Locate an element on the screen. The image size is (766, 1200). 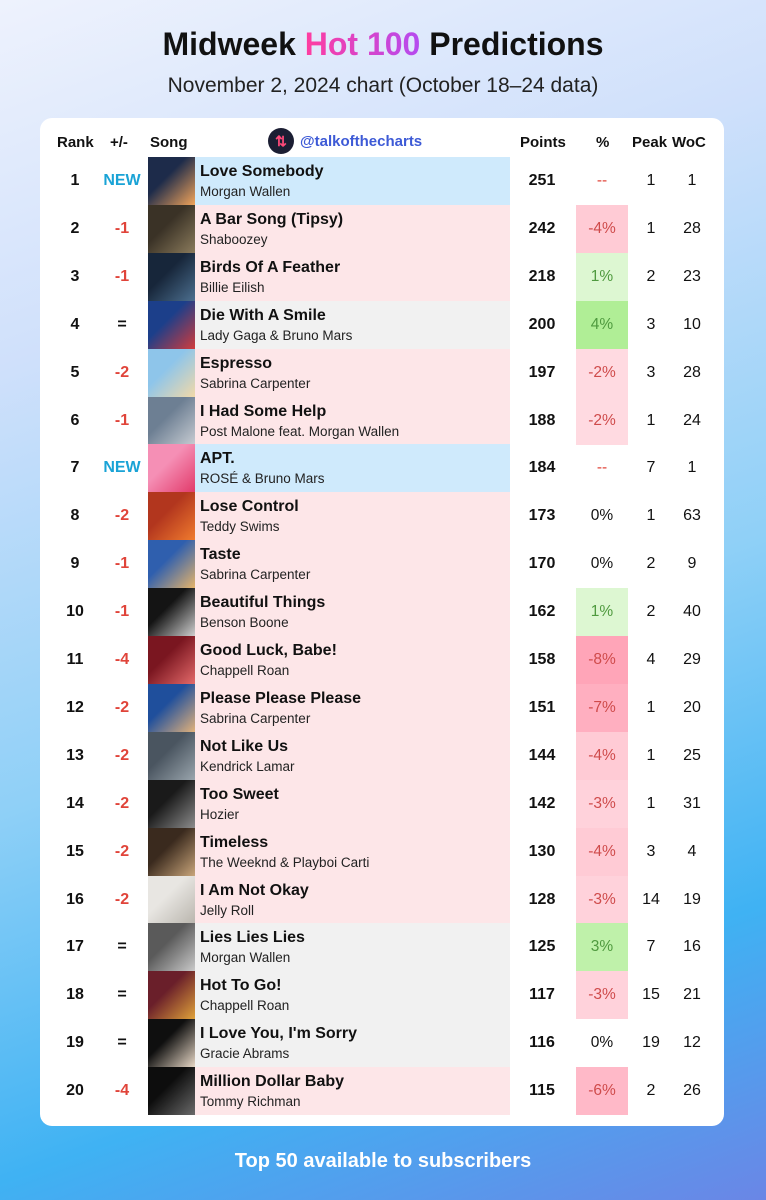
weeks-on-chart: 24 is located at coordinates (692, 420).